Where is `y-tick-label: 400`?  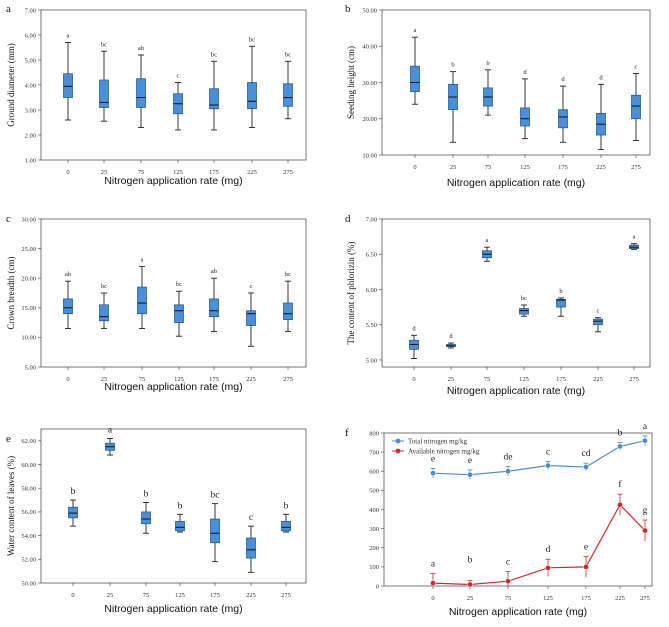
y-tick-label: 400 is located at coordinates (374, 510).